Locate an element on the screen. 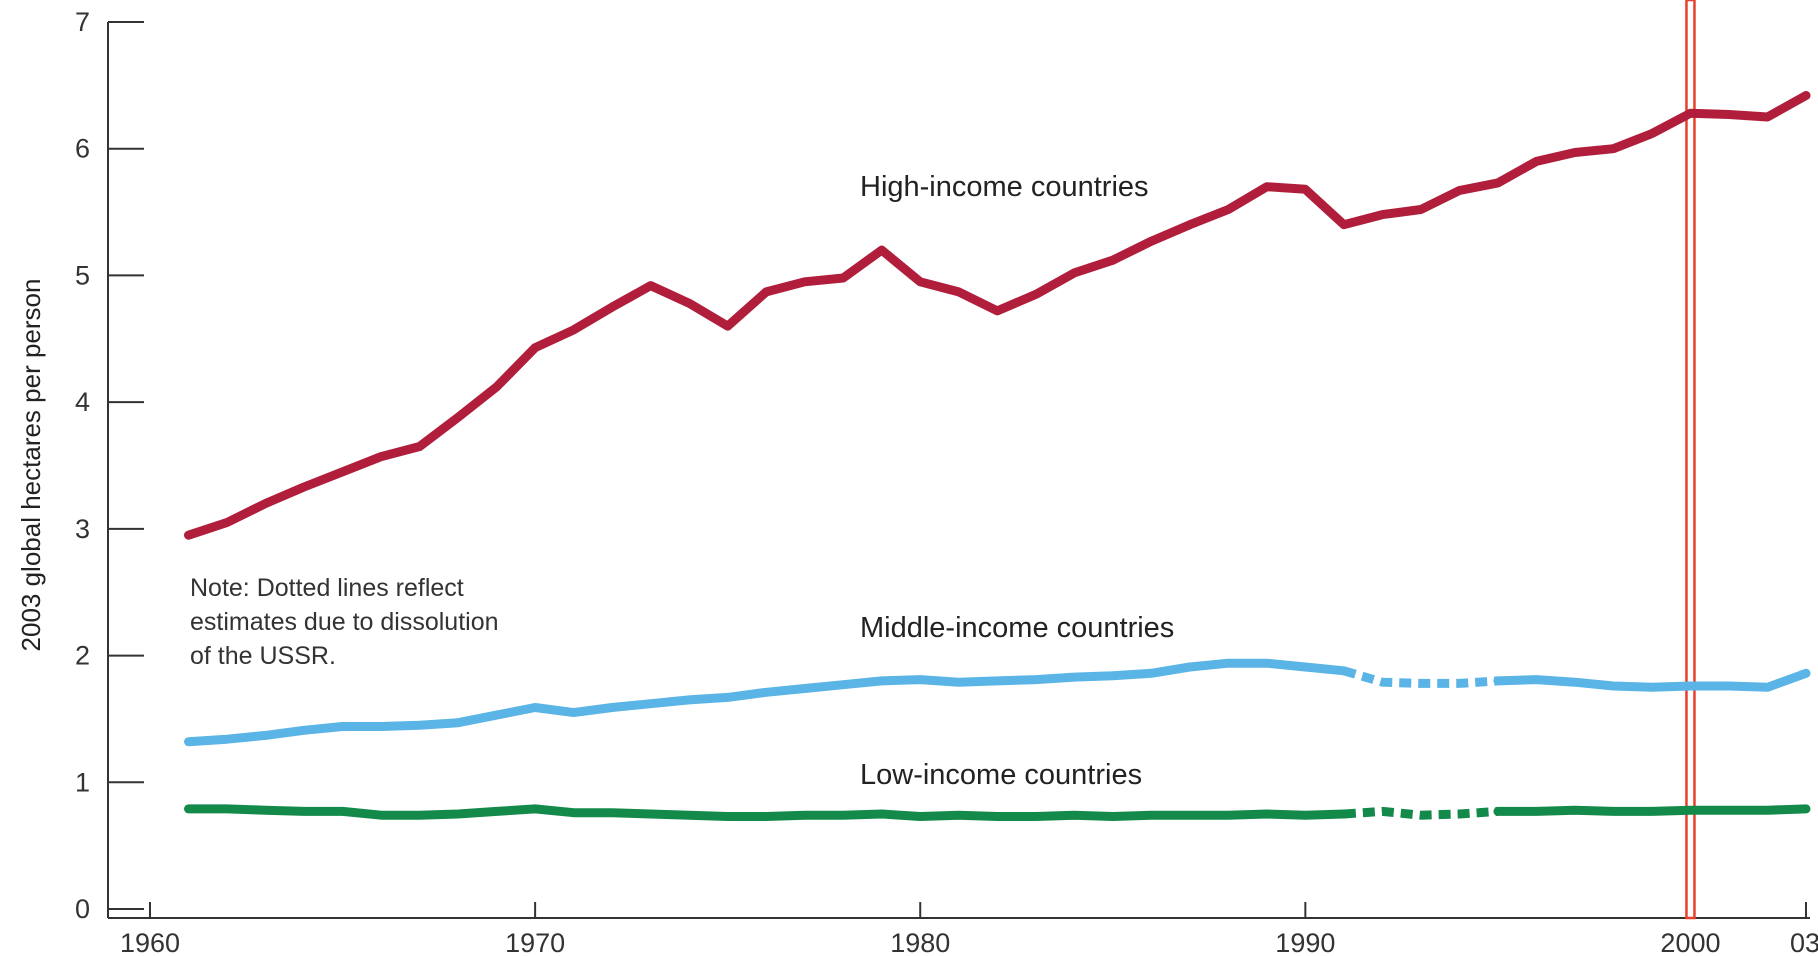 This screenshot has height=956, width=1818. y-axis-title: 2003 global hectares per person is located at coordinates (31, 465).